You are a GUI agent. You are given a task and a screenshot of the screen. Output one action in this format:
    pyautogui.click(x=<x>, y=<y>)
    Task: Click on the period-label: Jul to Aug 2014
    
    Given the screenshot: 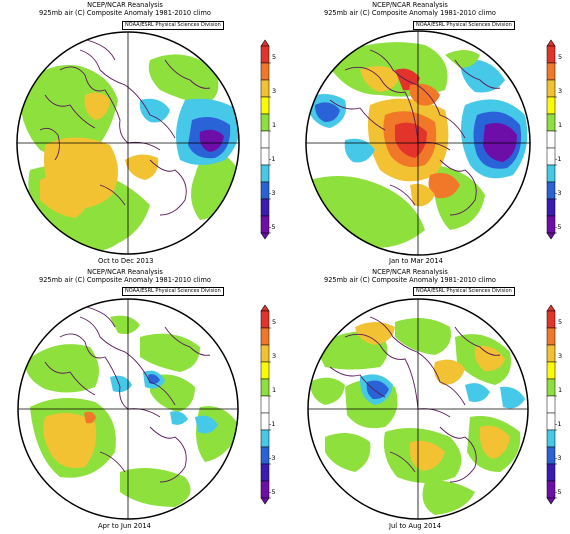 What is the action you would take?
    pyautogui.click(x=415, y=526)
    